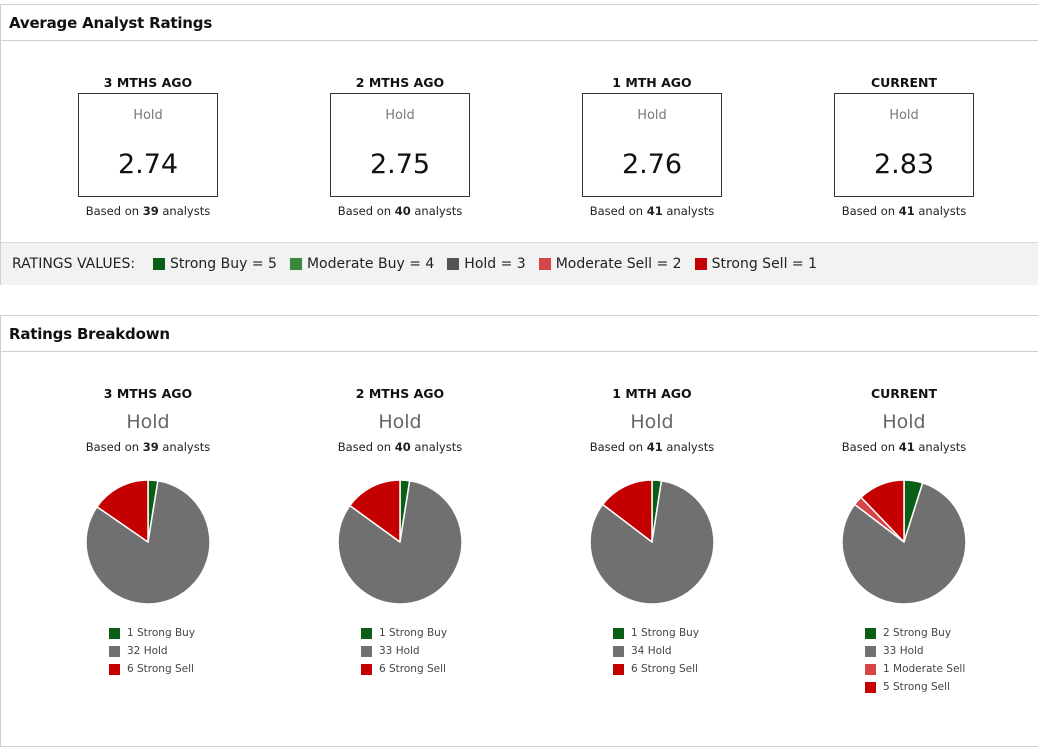 Image resolution: width=1038 pixels, height=748 pixels. I want to click on ratings-values-title: RATINGS VALUES:, so click(74, 264).